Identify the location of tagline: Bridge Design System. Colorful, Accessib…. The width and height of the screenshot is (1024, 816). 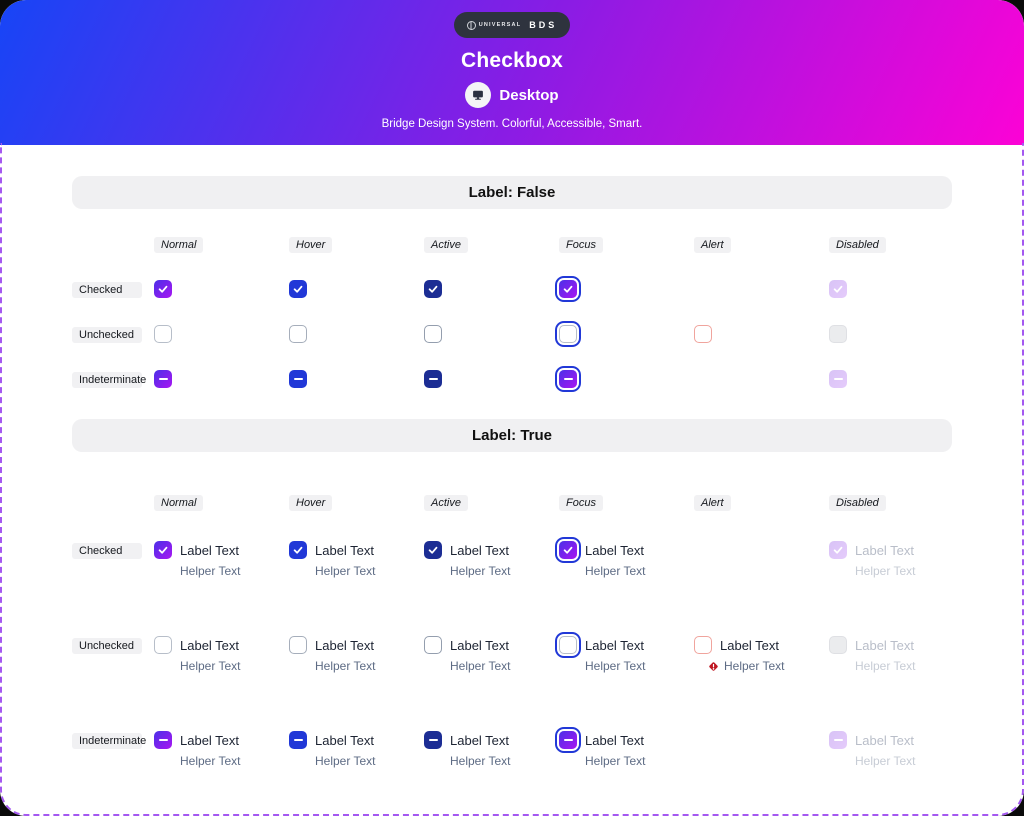
(512, 124).